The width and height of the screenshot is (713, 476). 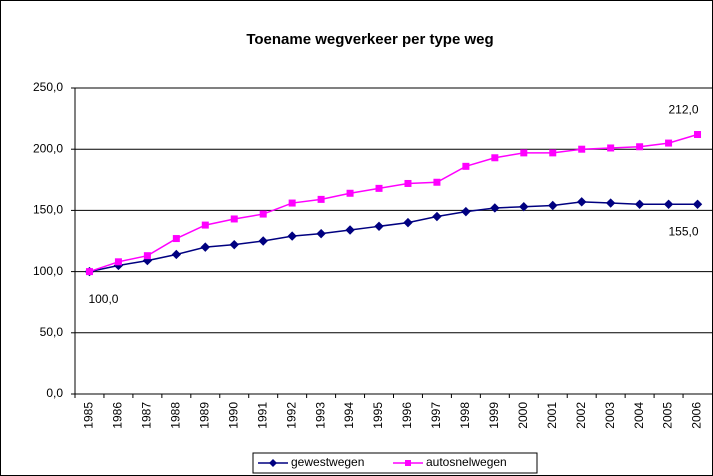 What do you see at coordinates (48, 87) in the screenshot?
I see `y-tick-label: 250,0` at bounding box center [48, 87].